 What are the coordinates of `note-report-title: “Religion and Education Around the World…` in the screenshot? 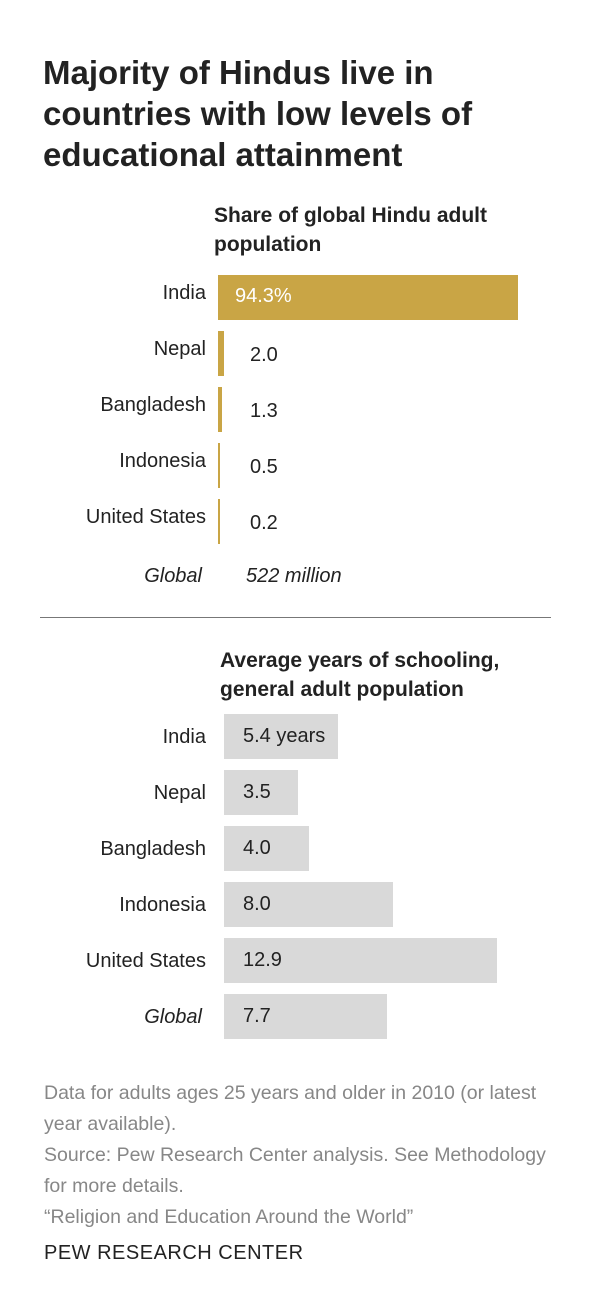 It's located at (229, 1217).